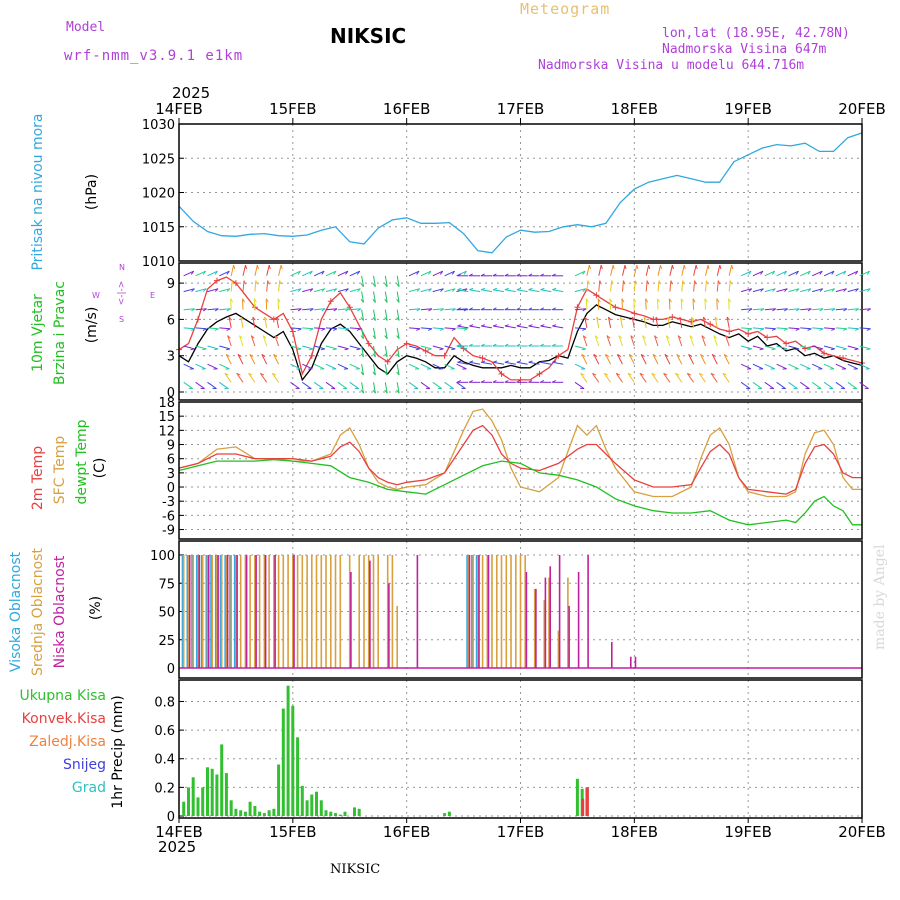 The height and width of the screenshot is (900, 900). I want to click on model-label: Model, so click(86, 27).